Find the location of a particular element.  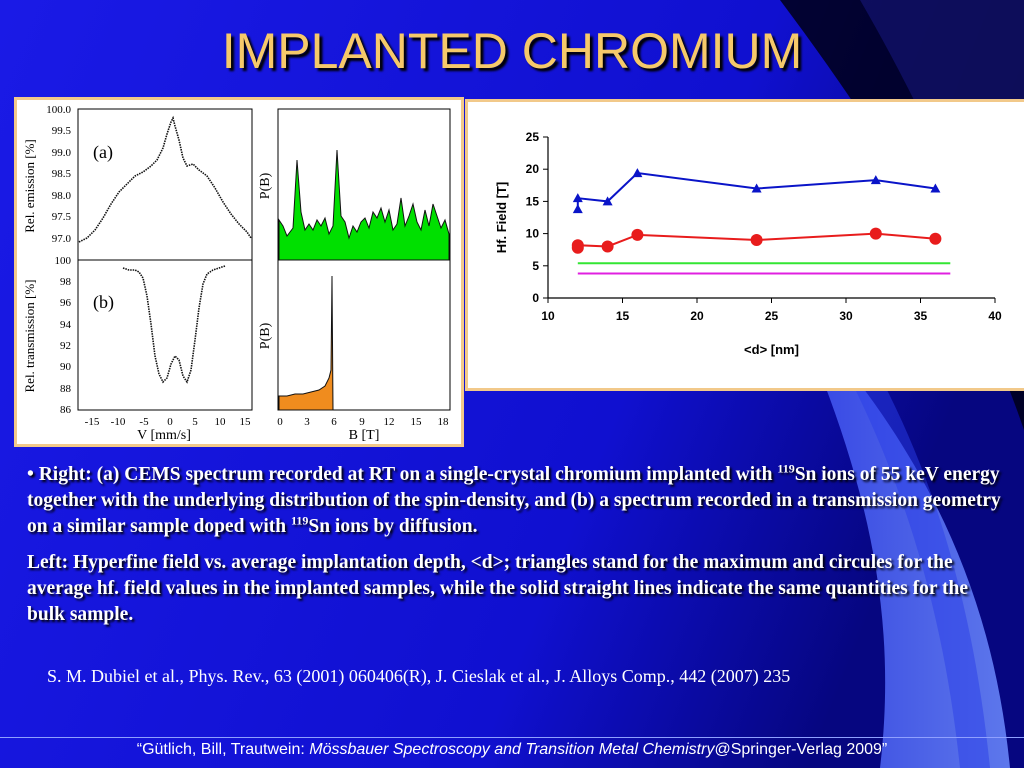

x-tick-label: 25 is located at coordinates (772, 316).